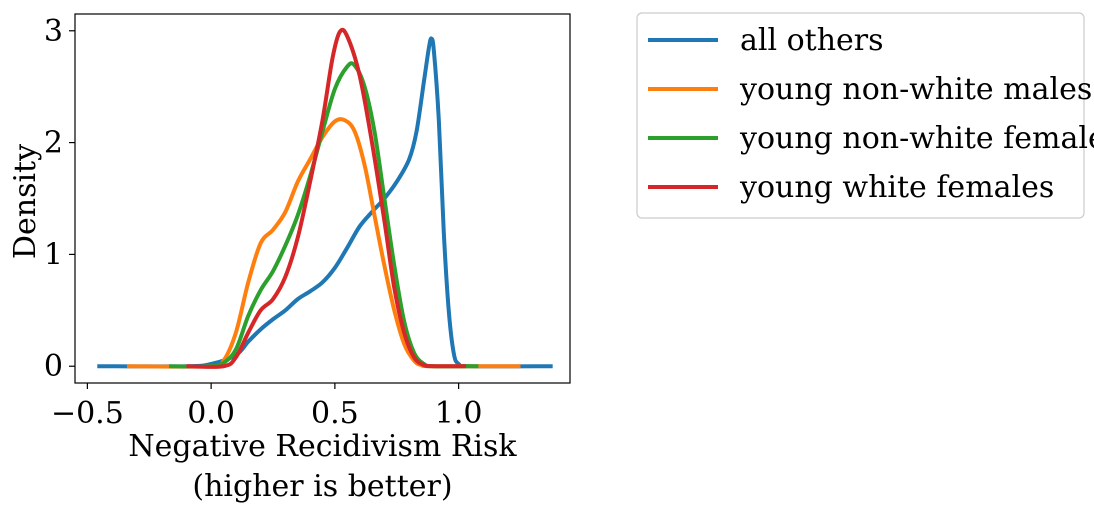 This screenshot has width=1094, height=512. I want to click on y-tick-label: 0, so click(53, 366).